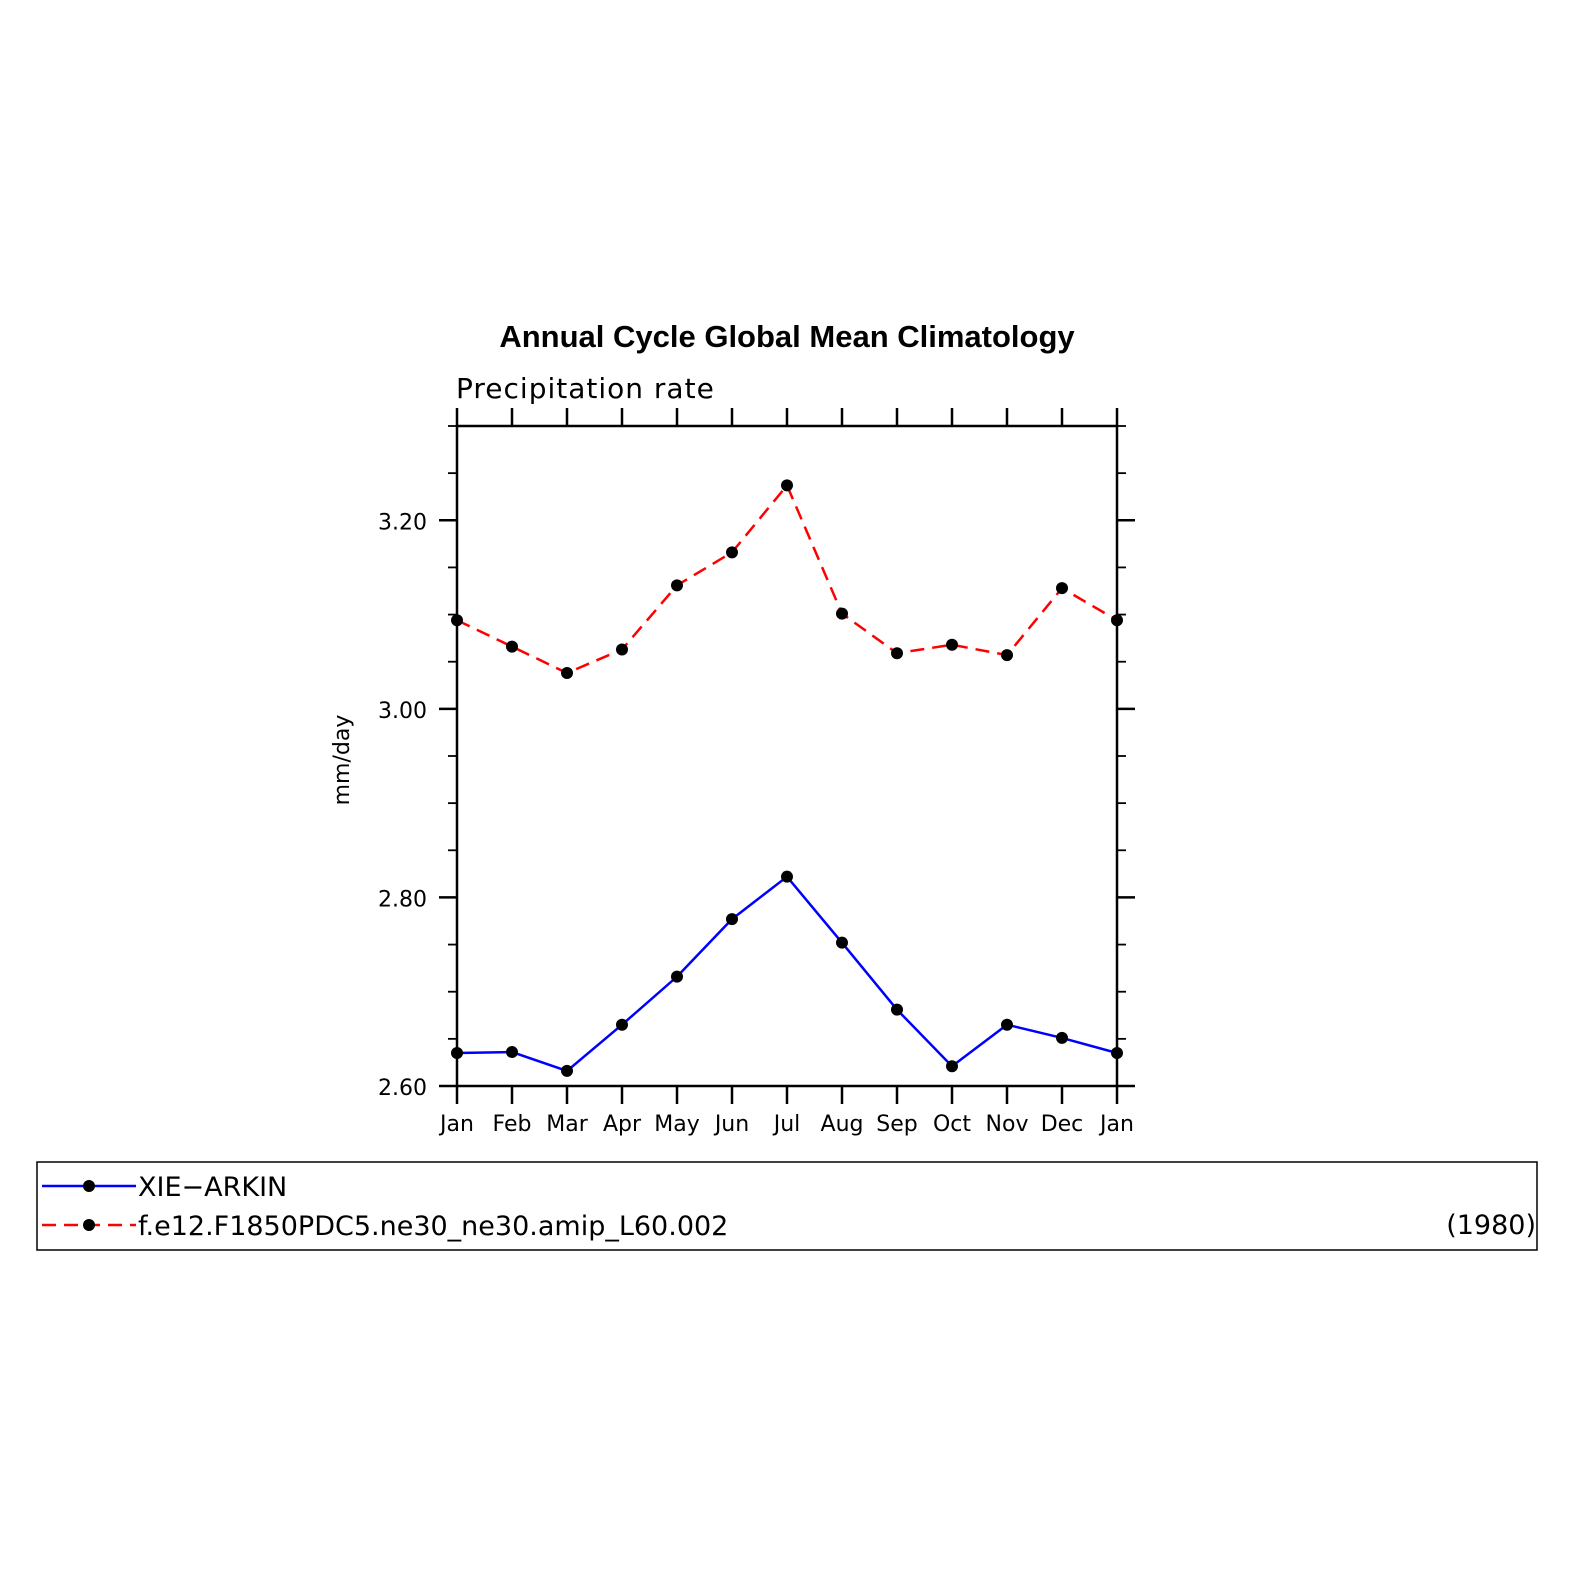 Image resolution: width=1575 pixels, height=1575 pixels. I want to click on x-tick-label: Oct, so click(952, 1124).